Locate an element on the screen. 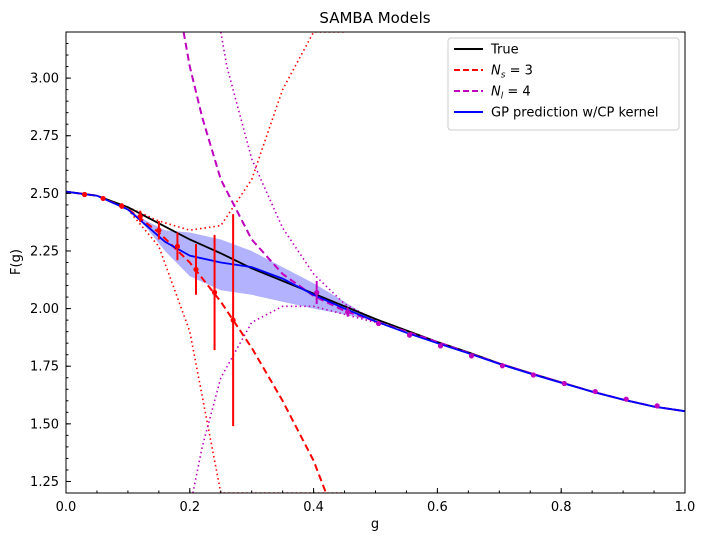  legend-box is located at coordinates (563, 84).